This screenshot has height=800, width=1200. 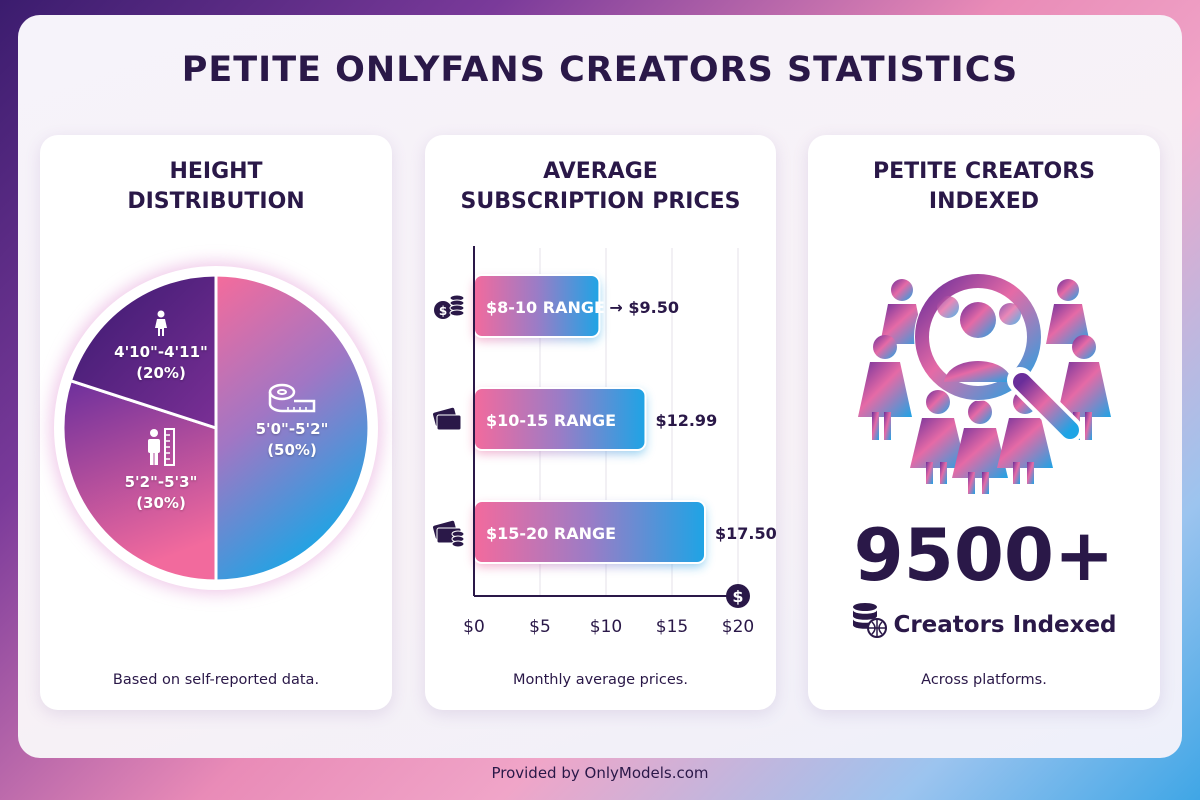 I want to click on creators-label-row: Creators Indexed, so click(x=984, y=620).